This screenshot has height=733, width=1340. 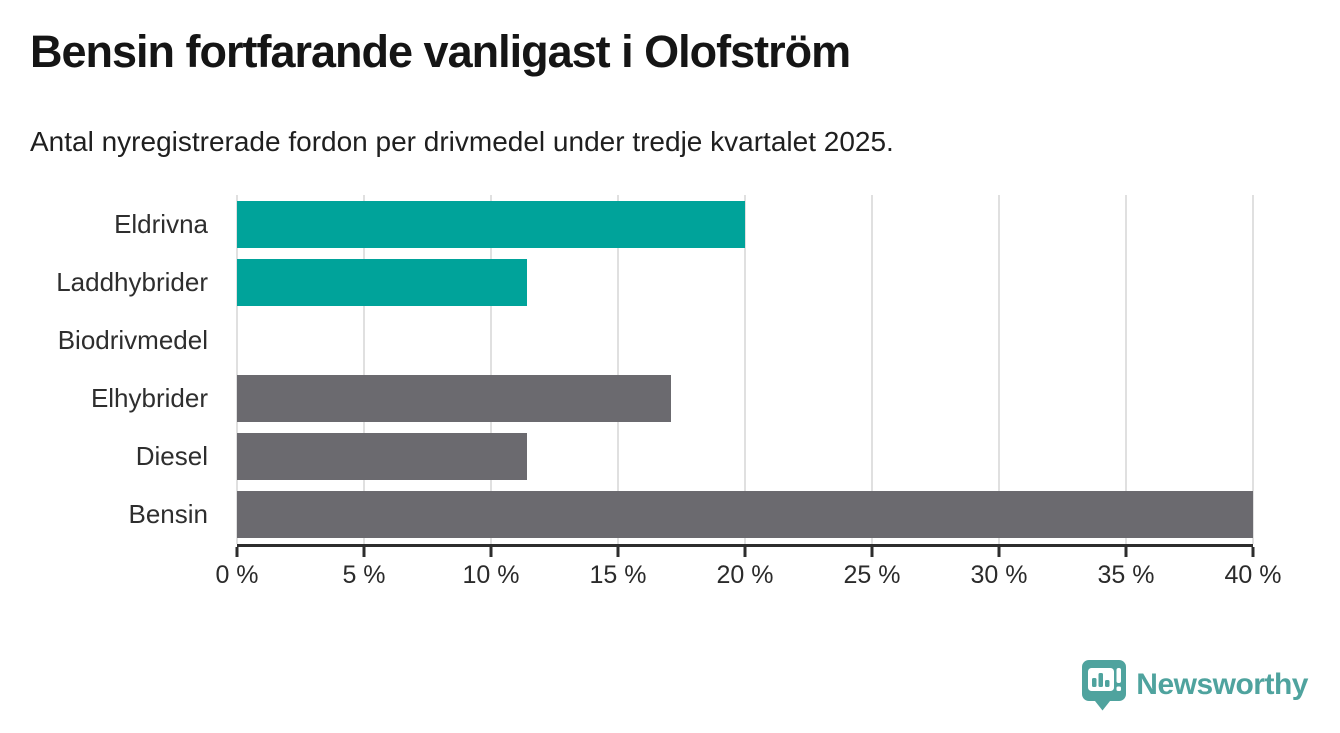 I want to click on x-tick-label: 40 %, so click(x=1253, y=575).